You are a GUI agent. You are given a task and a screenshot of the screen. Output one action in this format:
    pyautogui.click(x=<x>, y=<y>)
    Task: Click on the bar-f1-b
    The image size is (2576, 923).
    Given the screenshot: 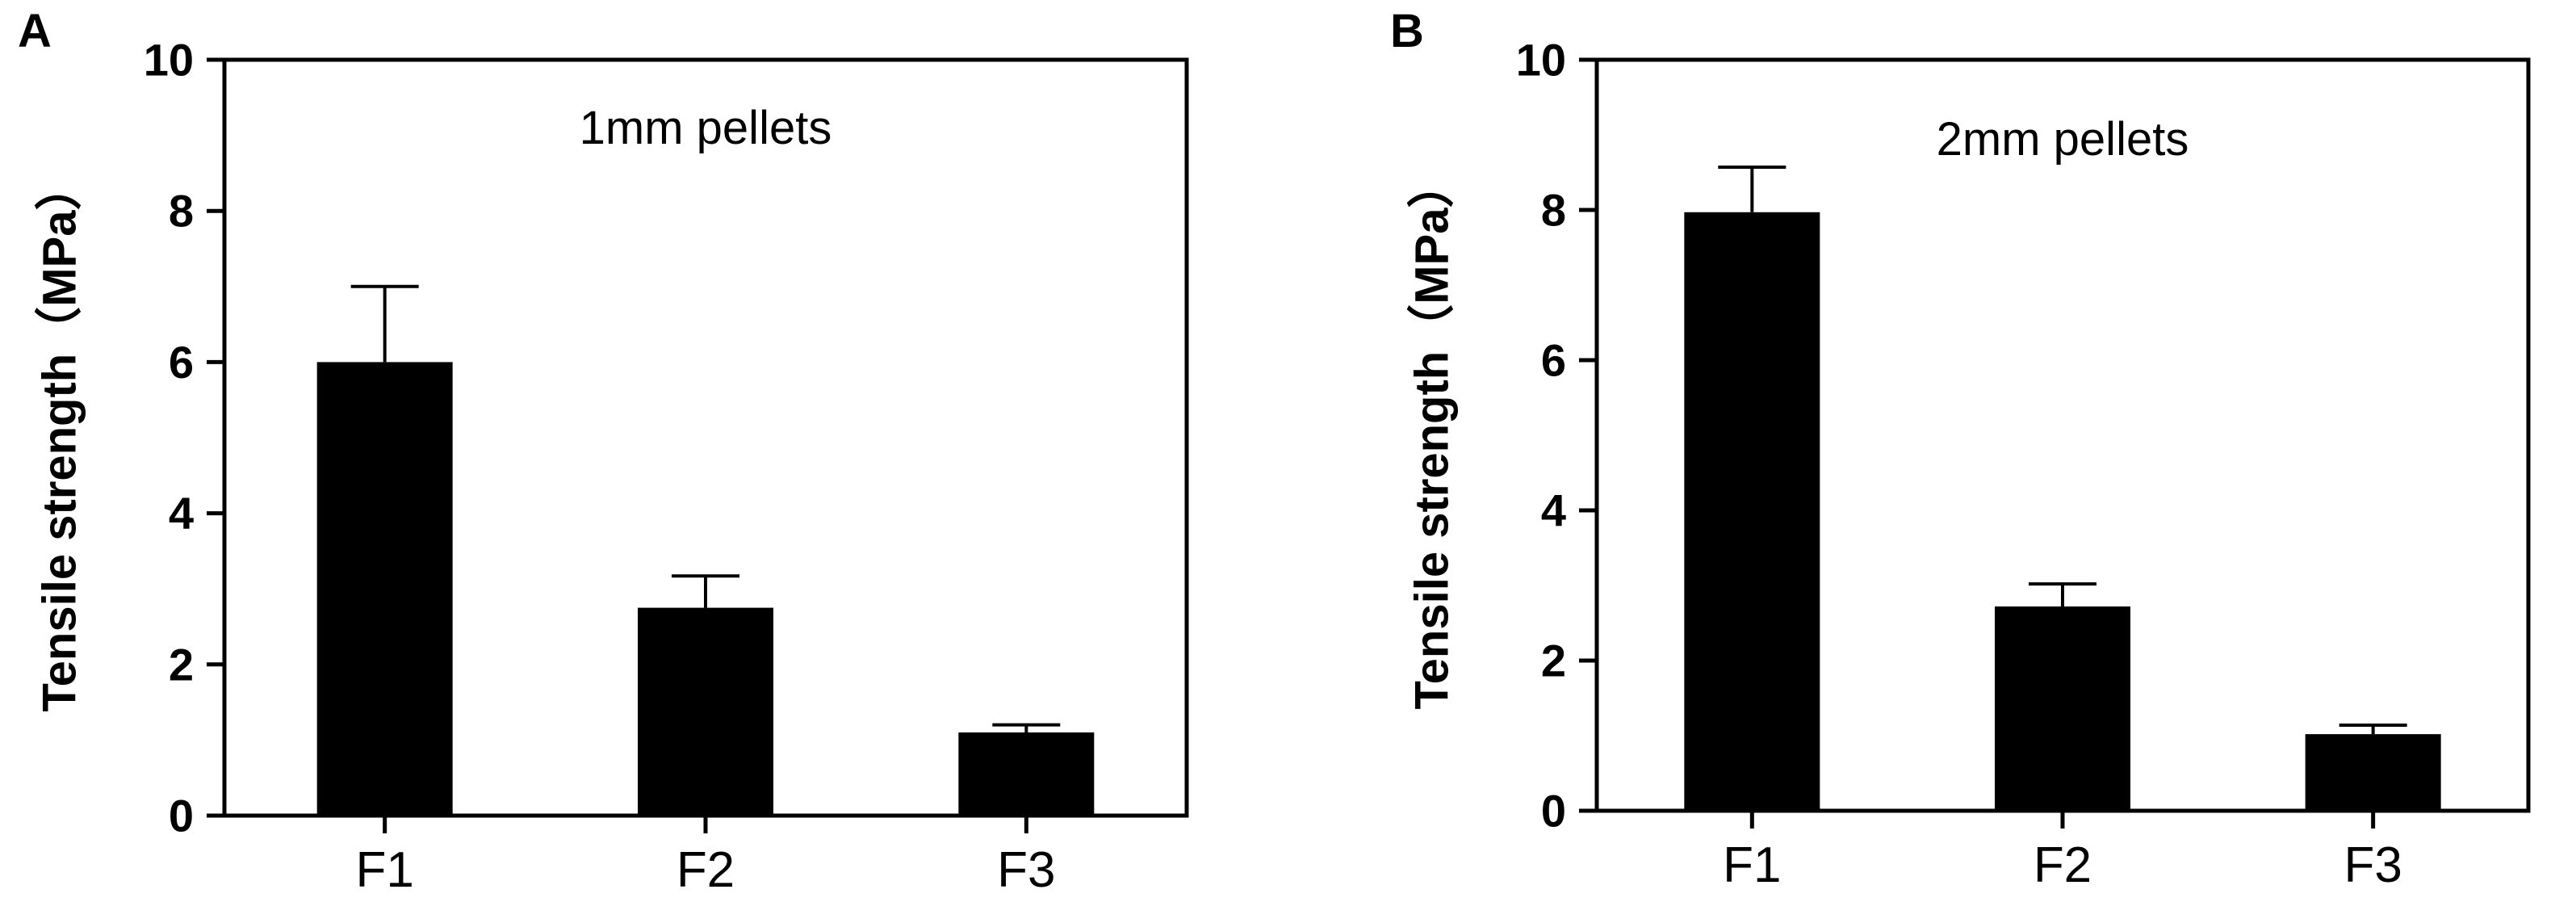 What is the action you would take?
    pyautogui.click(x=1752, y=511)
    